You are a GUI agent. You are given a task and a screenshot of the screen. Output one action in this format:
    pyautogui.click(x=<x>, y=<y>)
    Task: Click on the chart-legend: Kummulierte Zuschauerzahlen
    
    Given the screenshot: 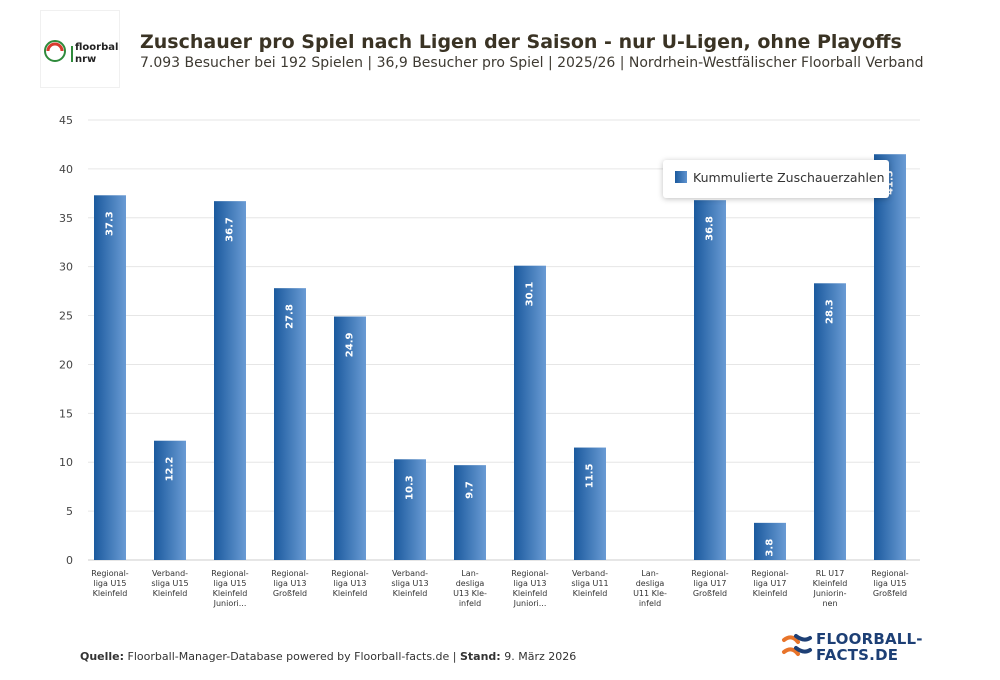 What is the action you would take?
    pyautogui.click(x=776, y=179)
    